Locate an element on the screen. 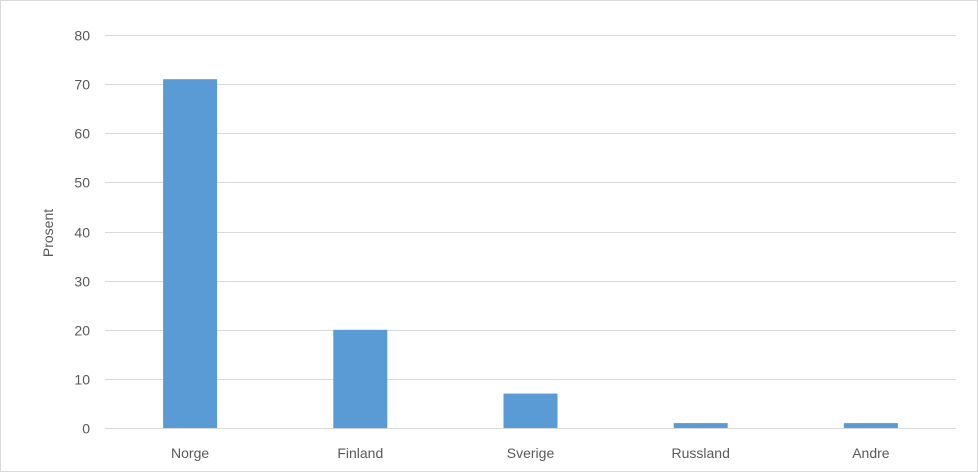  bar-finland is located at coordinates (360, 379).